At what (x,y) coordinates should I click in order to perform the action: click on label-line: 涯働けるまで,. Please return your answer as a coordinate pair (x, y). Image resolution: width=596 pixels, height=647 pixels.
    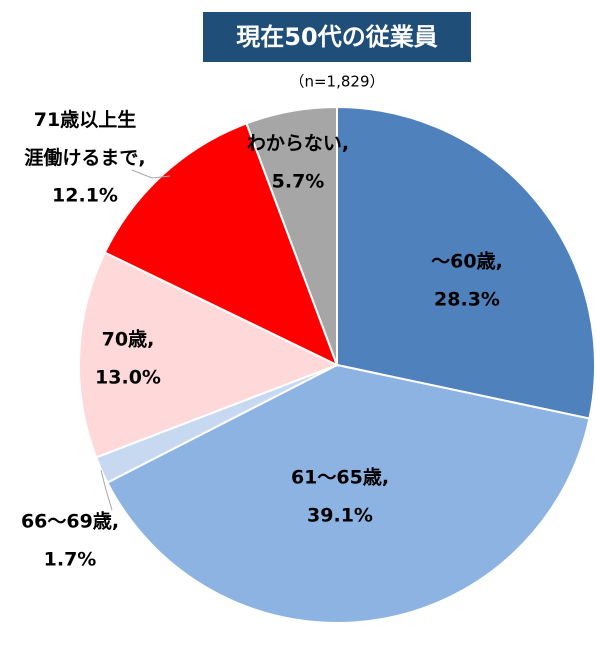
    Looking at the image, I should click on (84, 157).